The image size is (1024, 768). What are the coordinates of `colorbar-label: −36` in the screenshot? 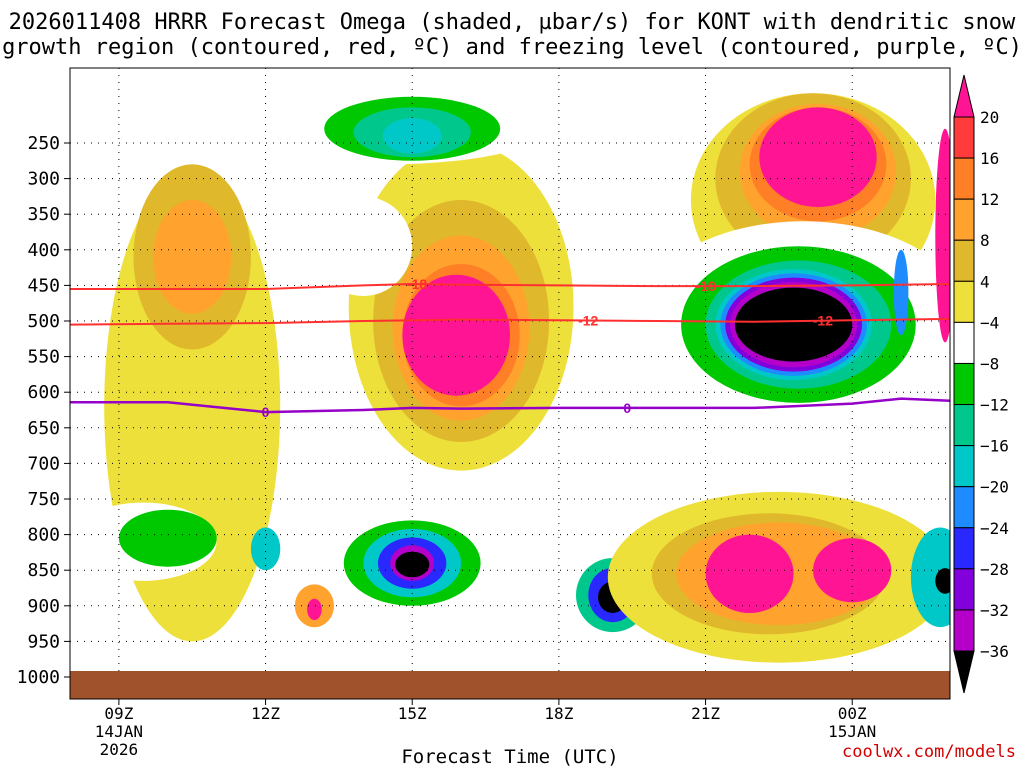 It's located at (994, 651).